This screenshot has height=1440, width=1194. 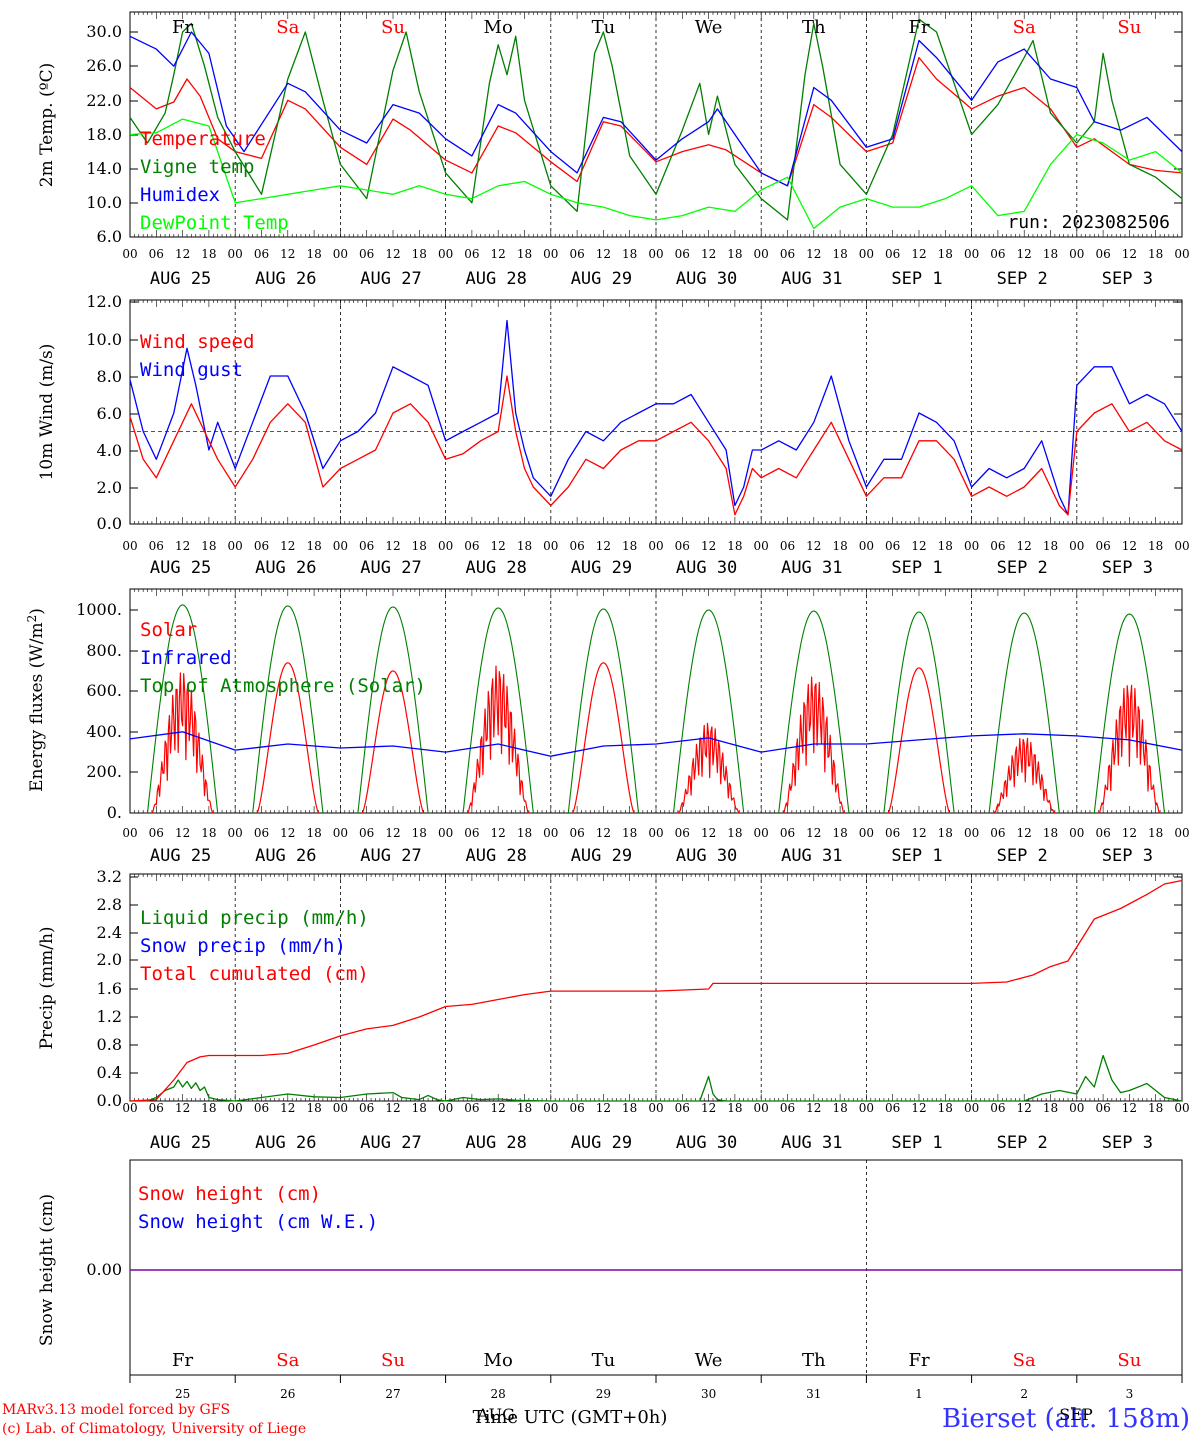 I want to click on day-number: 29, so click(x=603, y=1394).